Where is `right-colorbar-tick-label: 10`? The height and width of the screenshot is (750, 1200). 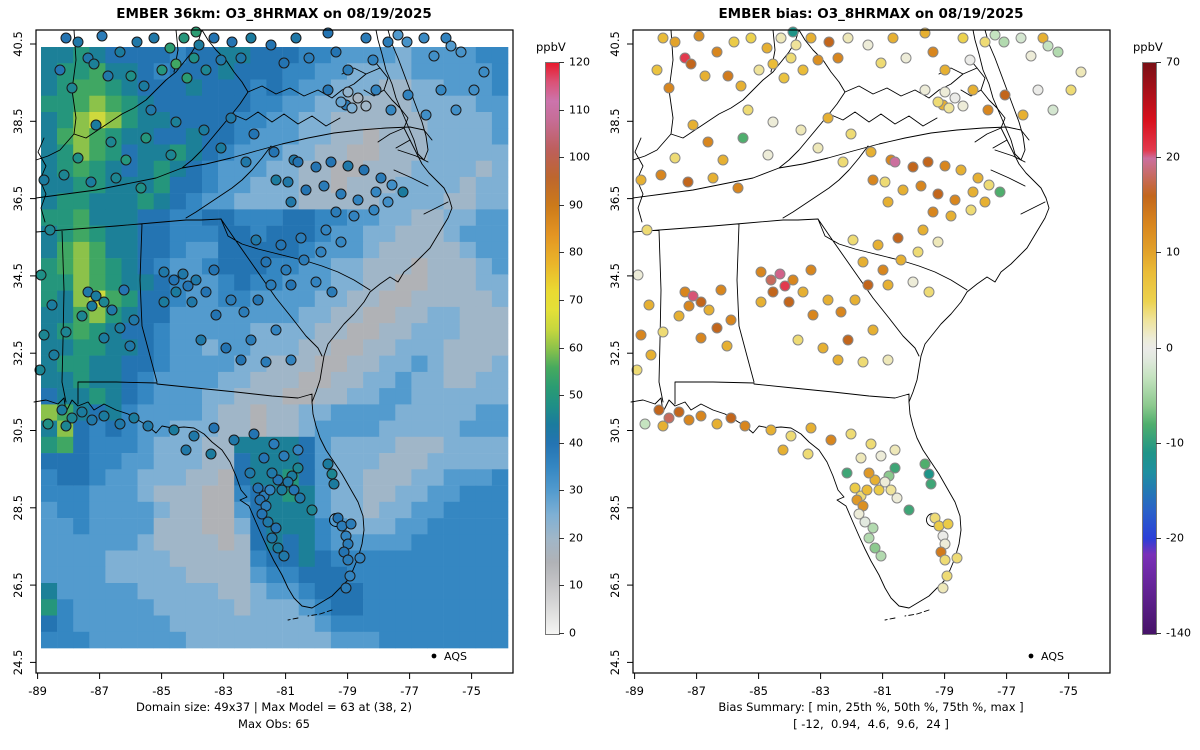 right-colorbar-tick-label: 10 is located at coordinates (1173, 252).